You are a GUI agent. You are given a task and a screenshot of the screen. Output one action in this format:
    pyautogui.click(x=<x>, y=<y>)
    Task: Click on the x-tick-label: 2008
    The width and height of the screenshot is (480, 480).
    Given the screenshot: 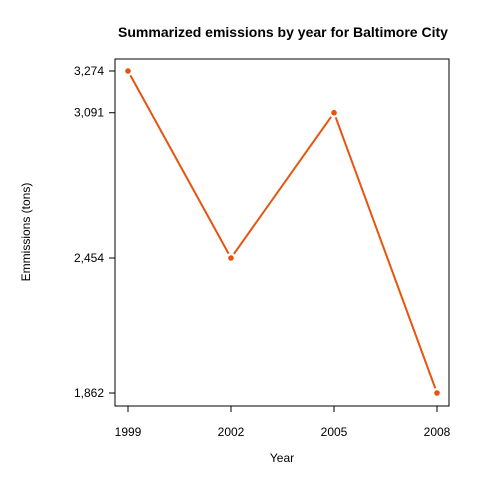 What is the action you would take?
    pyautogui.click(x=437, y=432)
    